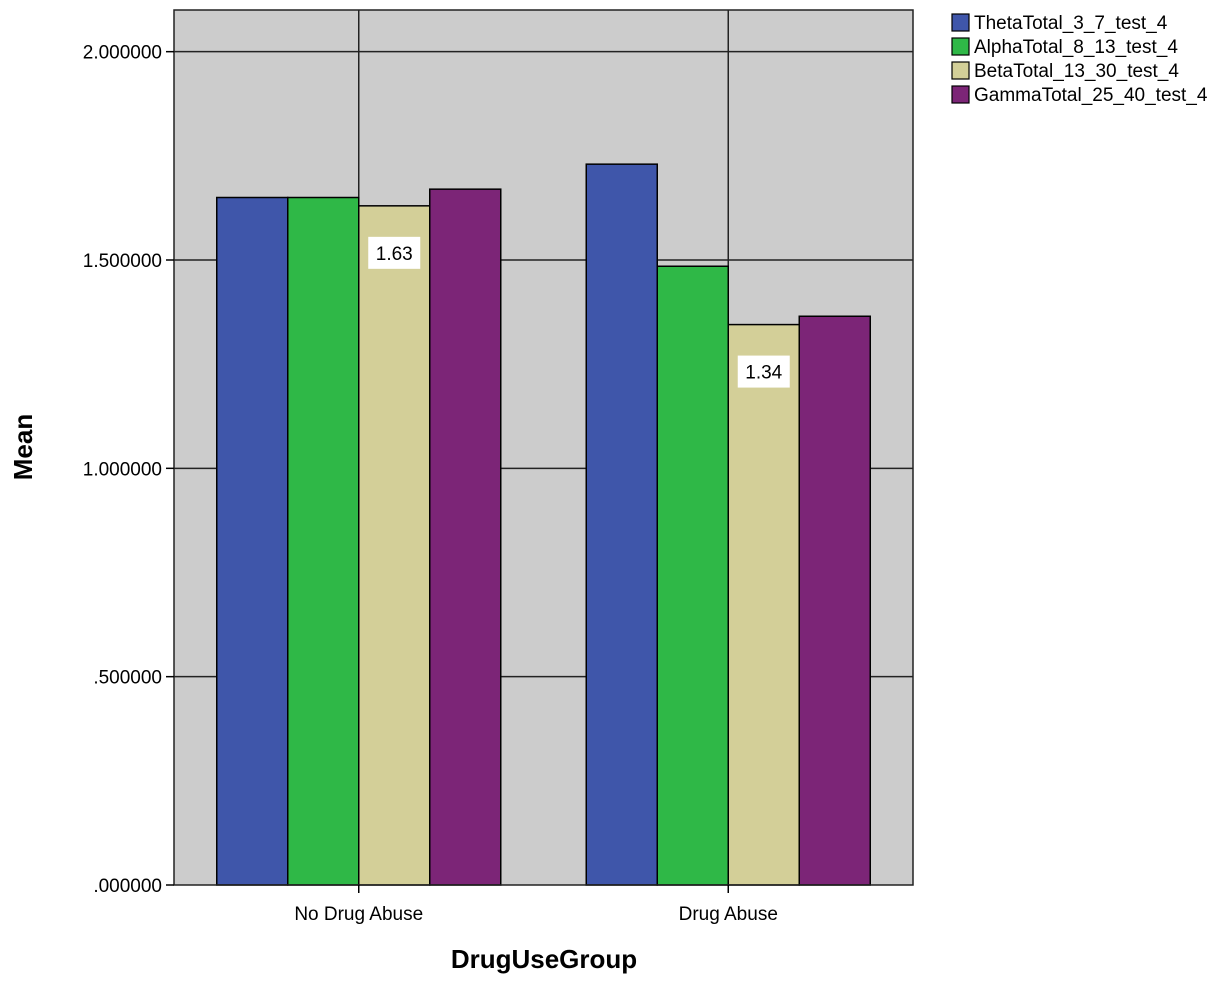 This screenshot has width=1228, height=983. I want to click on x-category-label: Drug Abuse, so click(728, 914).